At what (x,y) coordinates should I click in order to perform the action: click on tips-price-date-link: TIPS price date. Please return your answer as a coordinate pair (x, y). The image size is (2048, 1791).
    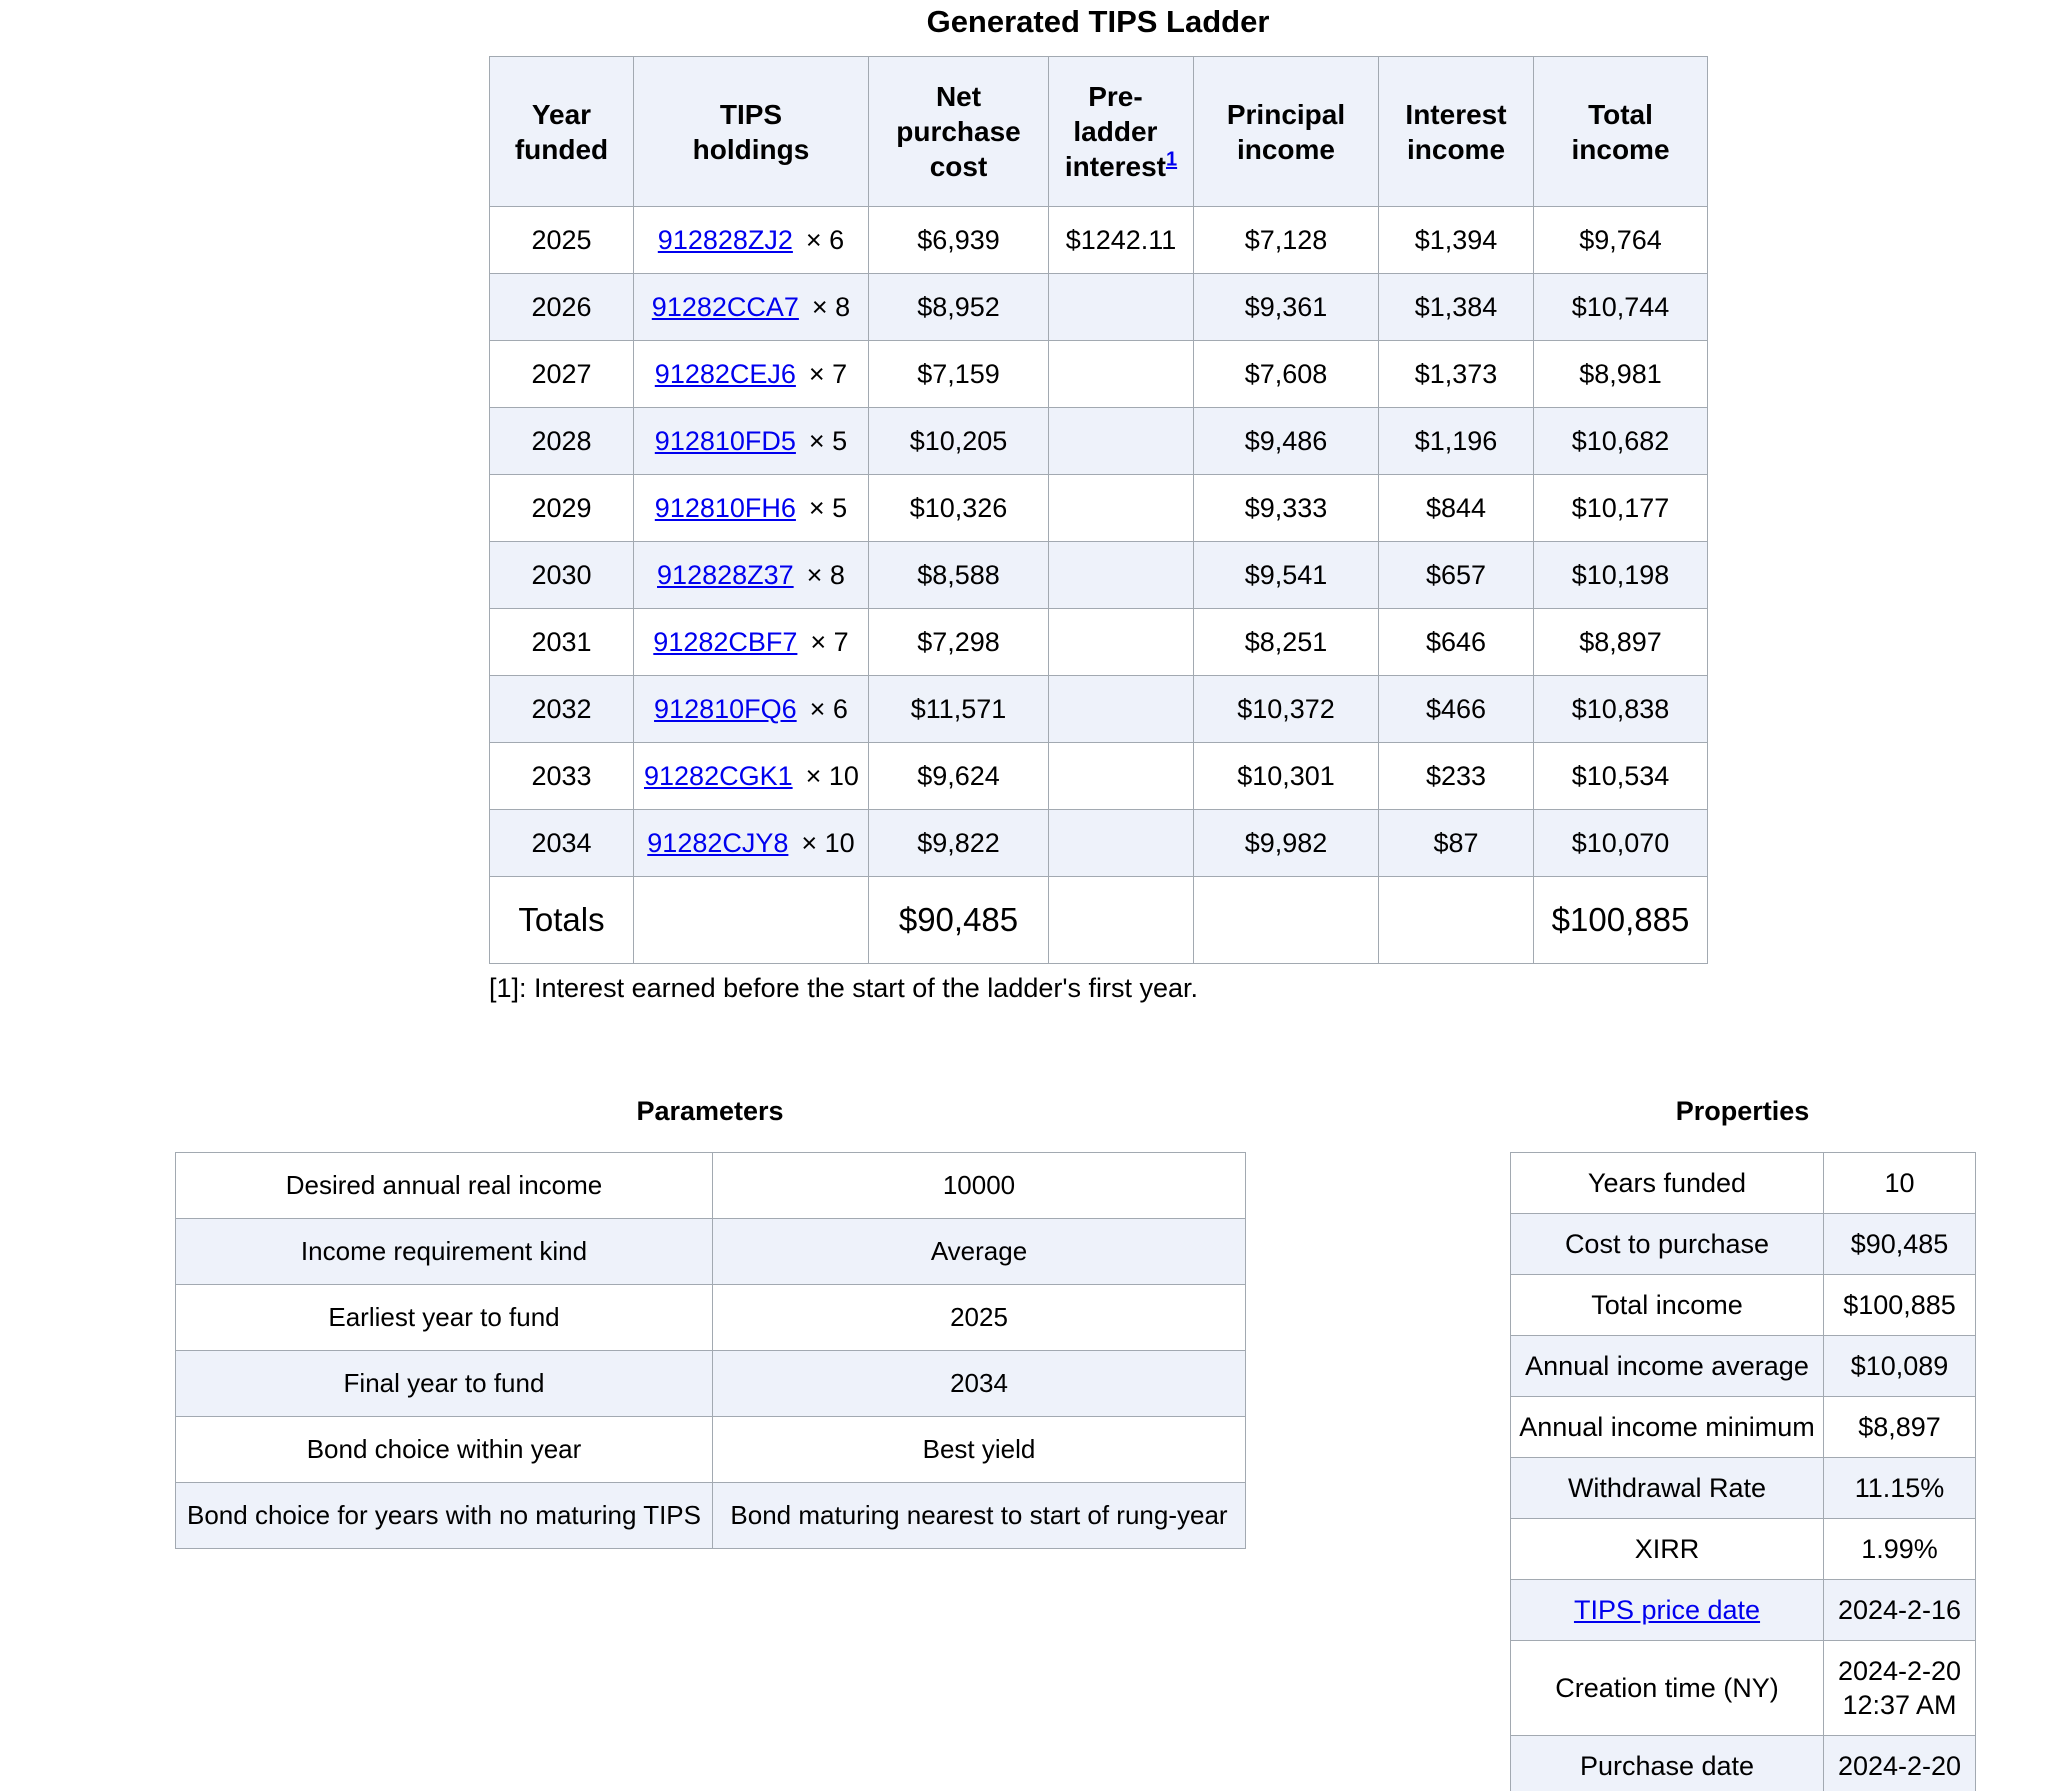
    Looking at the image, I should click on (1667, 1610).